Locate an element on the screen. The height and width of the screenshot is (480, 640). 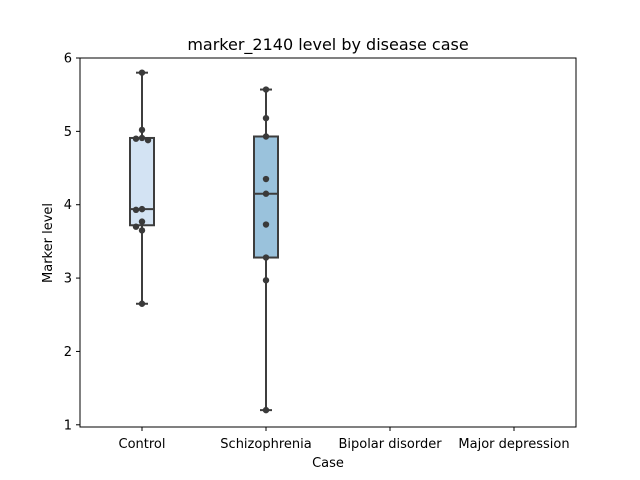
x-tick-label: Control is located at coordinates (142, 444).